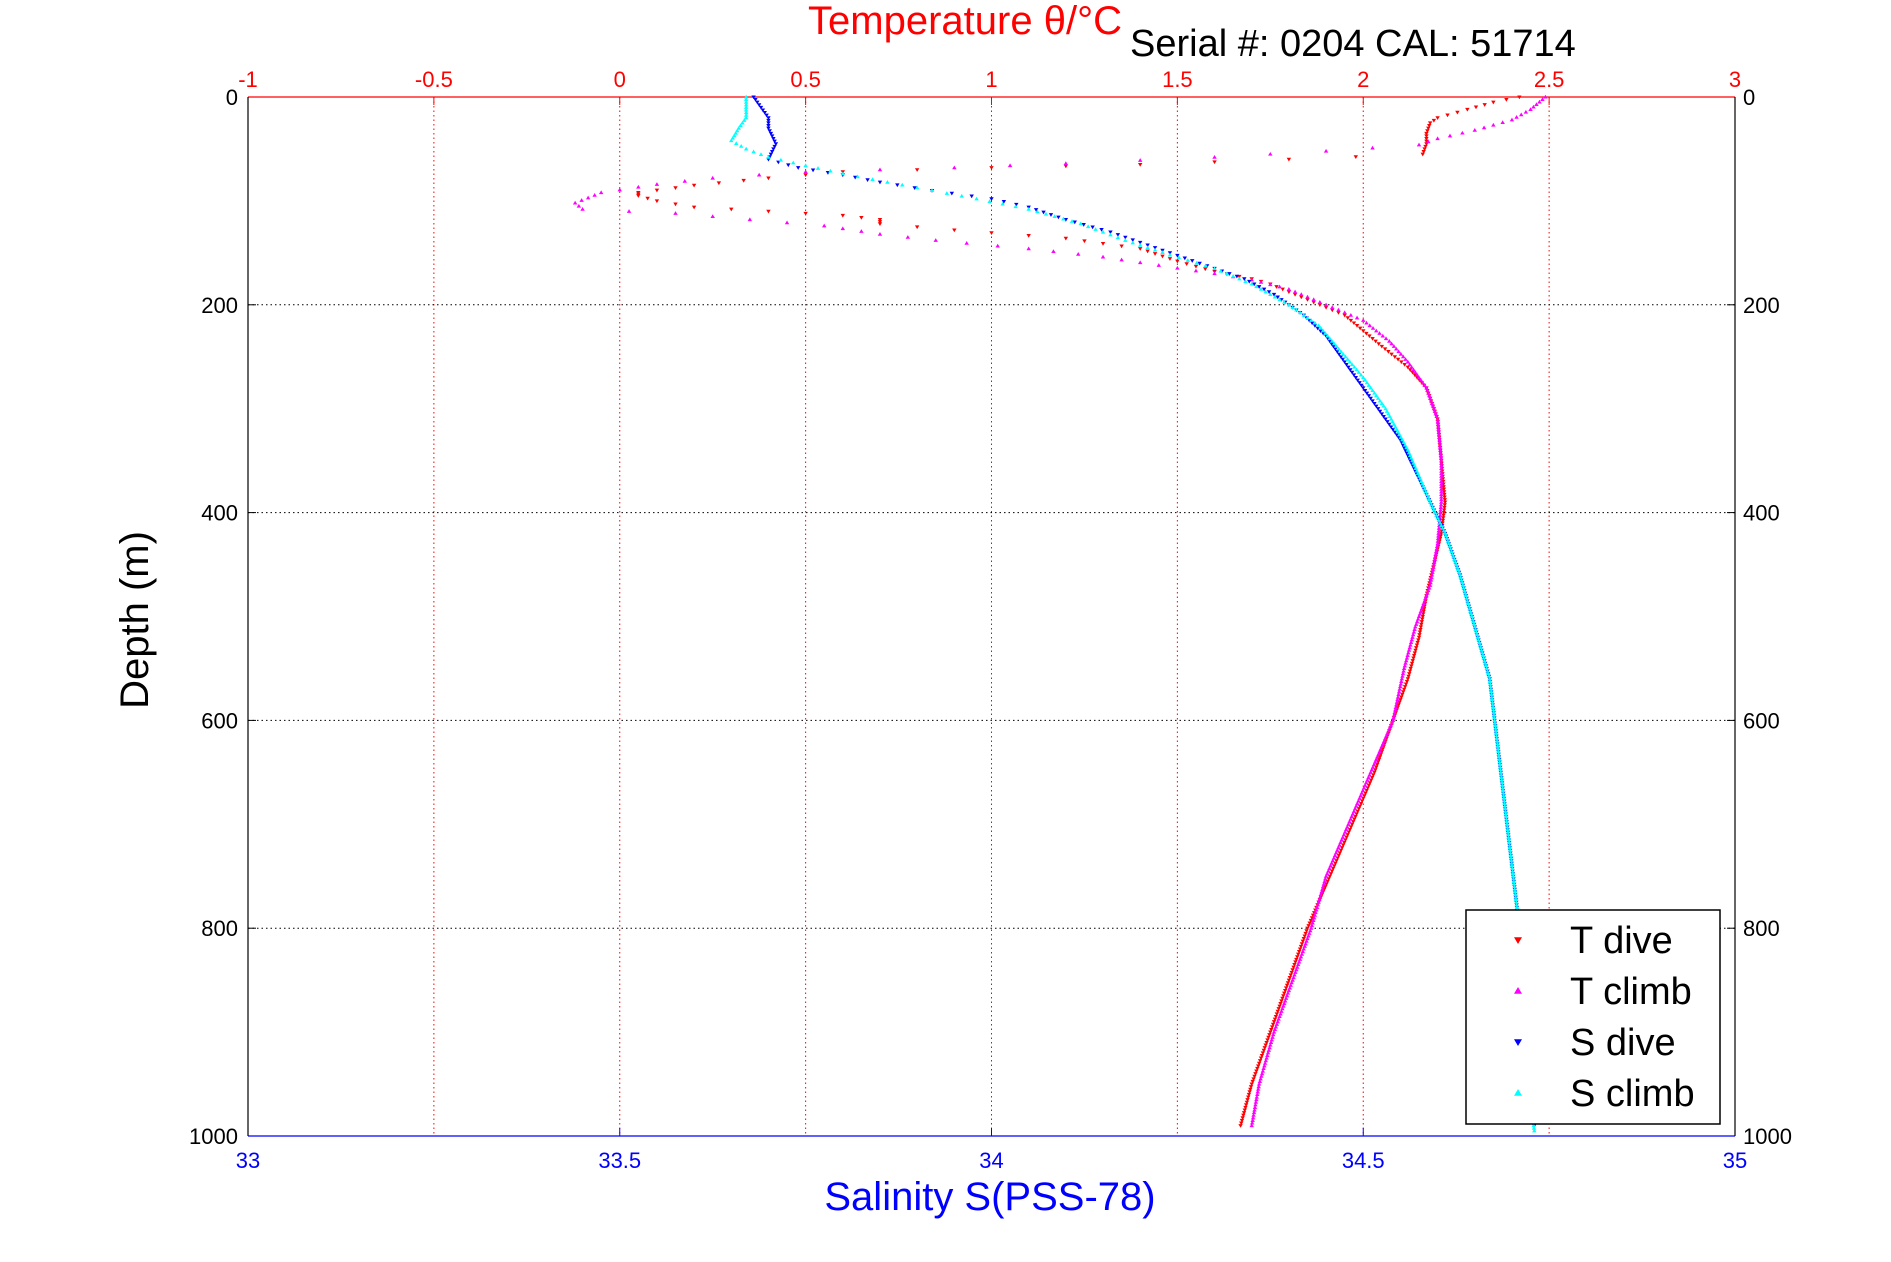 Image resolution: width=1891 pixels, height=1262 pixels. Describe the element at coordinates (805, 79) in the screenshot. I see `temperature-tick-label: 0.5` at that location.